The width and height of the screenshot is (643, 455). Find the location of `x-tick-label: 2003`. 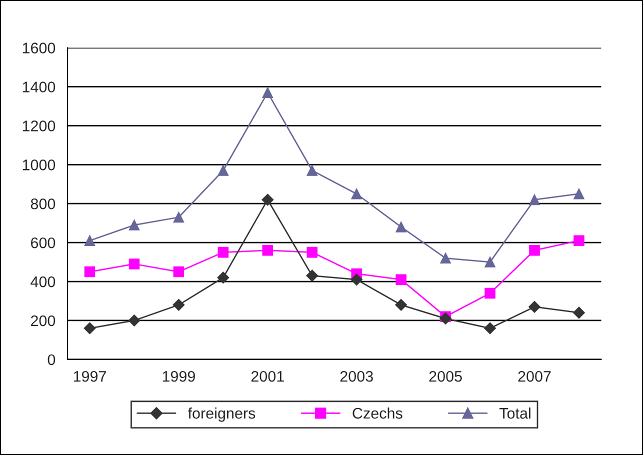

x-tick-label: 2003 is located at coordinates (356, 376).